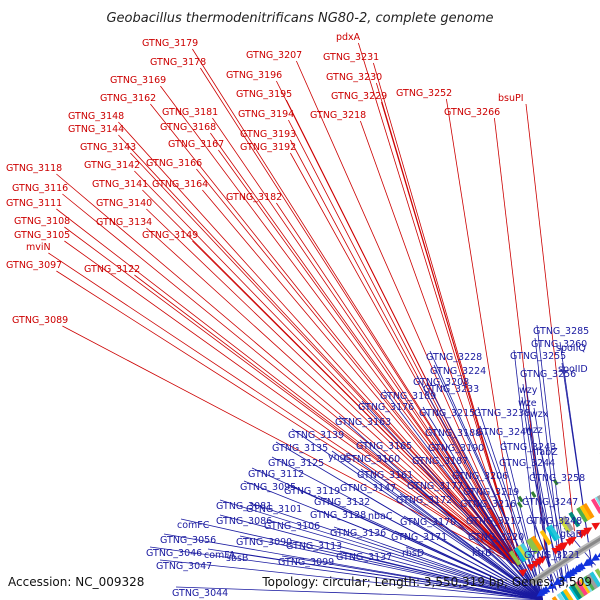 This screenshot has height=600, width=600. I want to click on gene-label-bottom: GTNG_3244, so click(527, 463).